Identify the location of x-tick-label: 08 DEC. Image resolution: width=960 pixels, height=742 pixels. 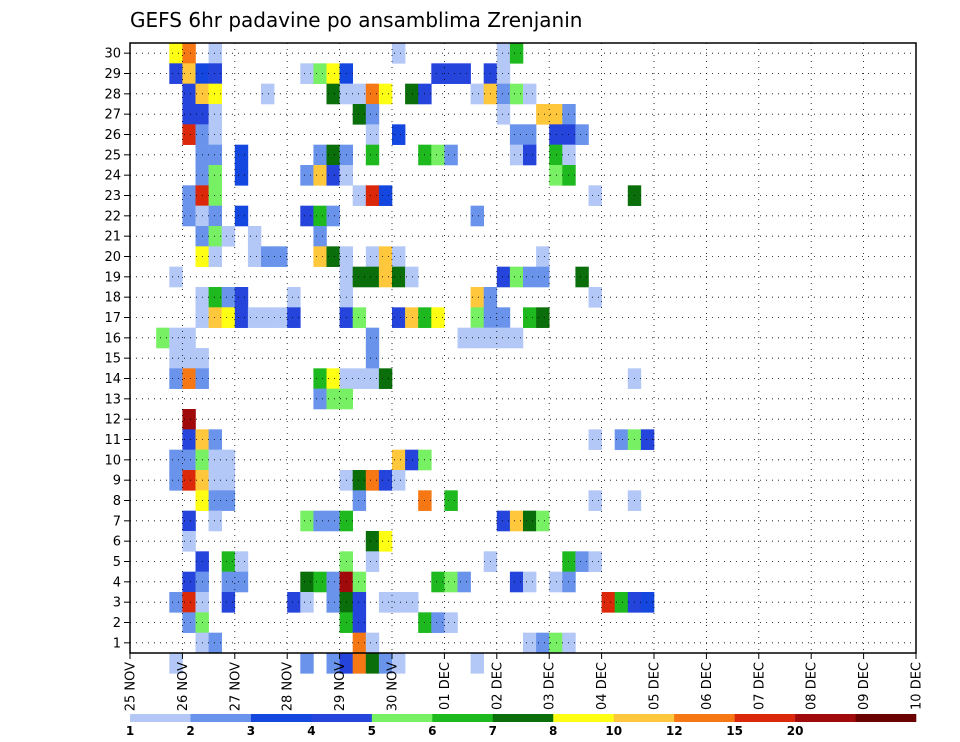
(812, 686).